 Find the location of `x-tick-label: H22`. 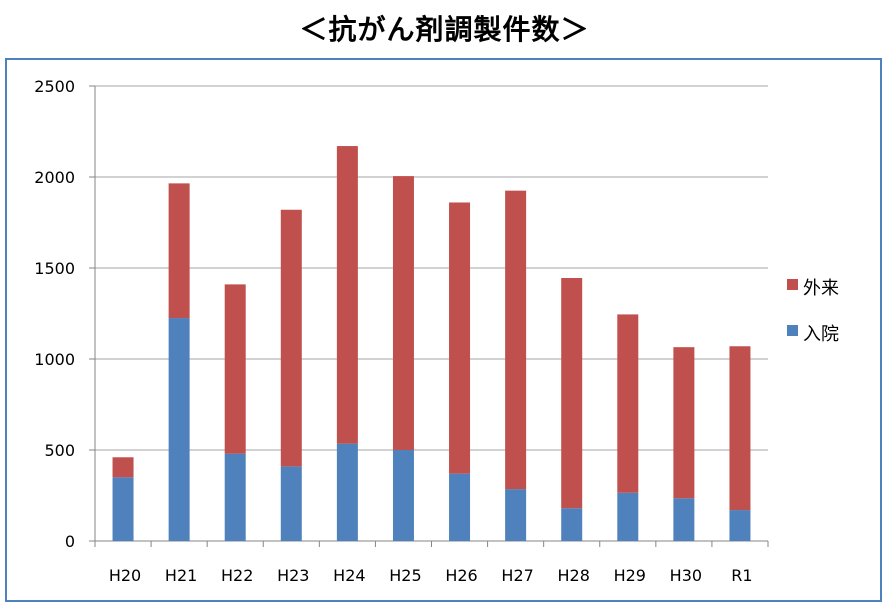

x-tick-label: H22 is located at coordinates (237, 575).